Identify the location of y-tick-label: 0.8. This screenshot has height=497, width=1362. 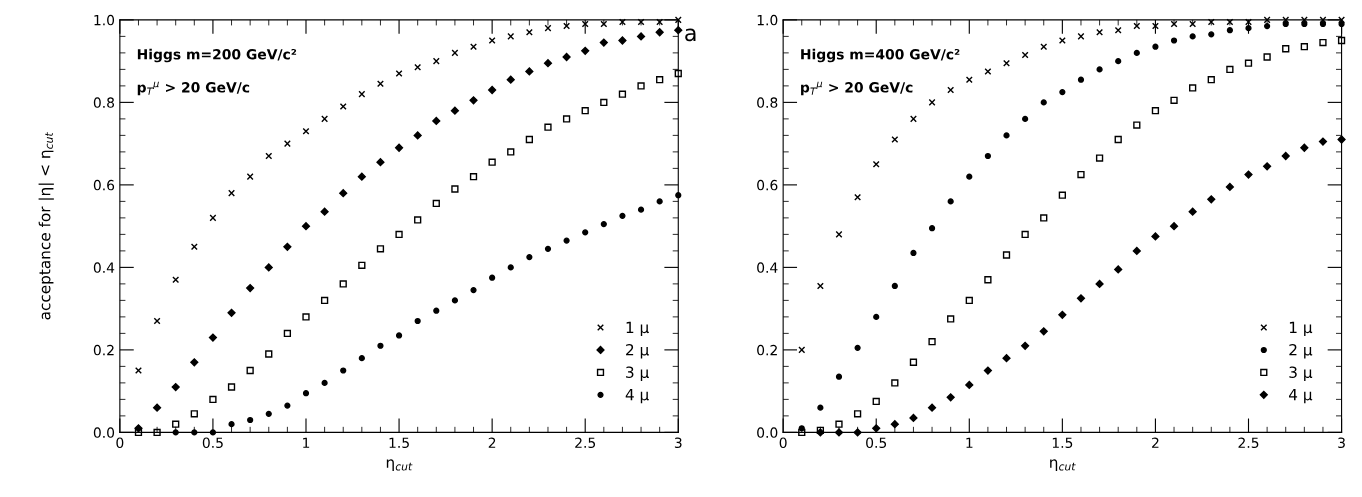
(767, 102).